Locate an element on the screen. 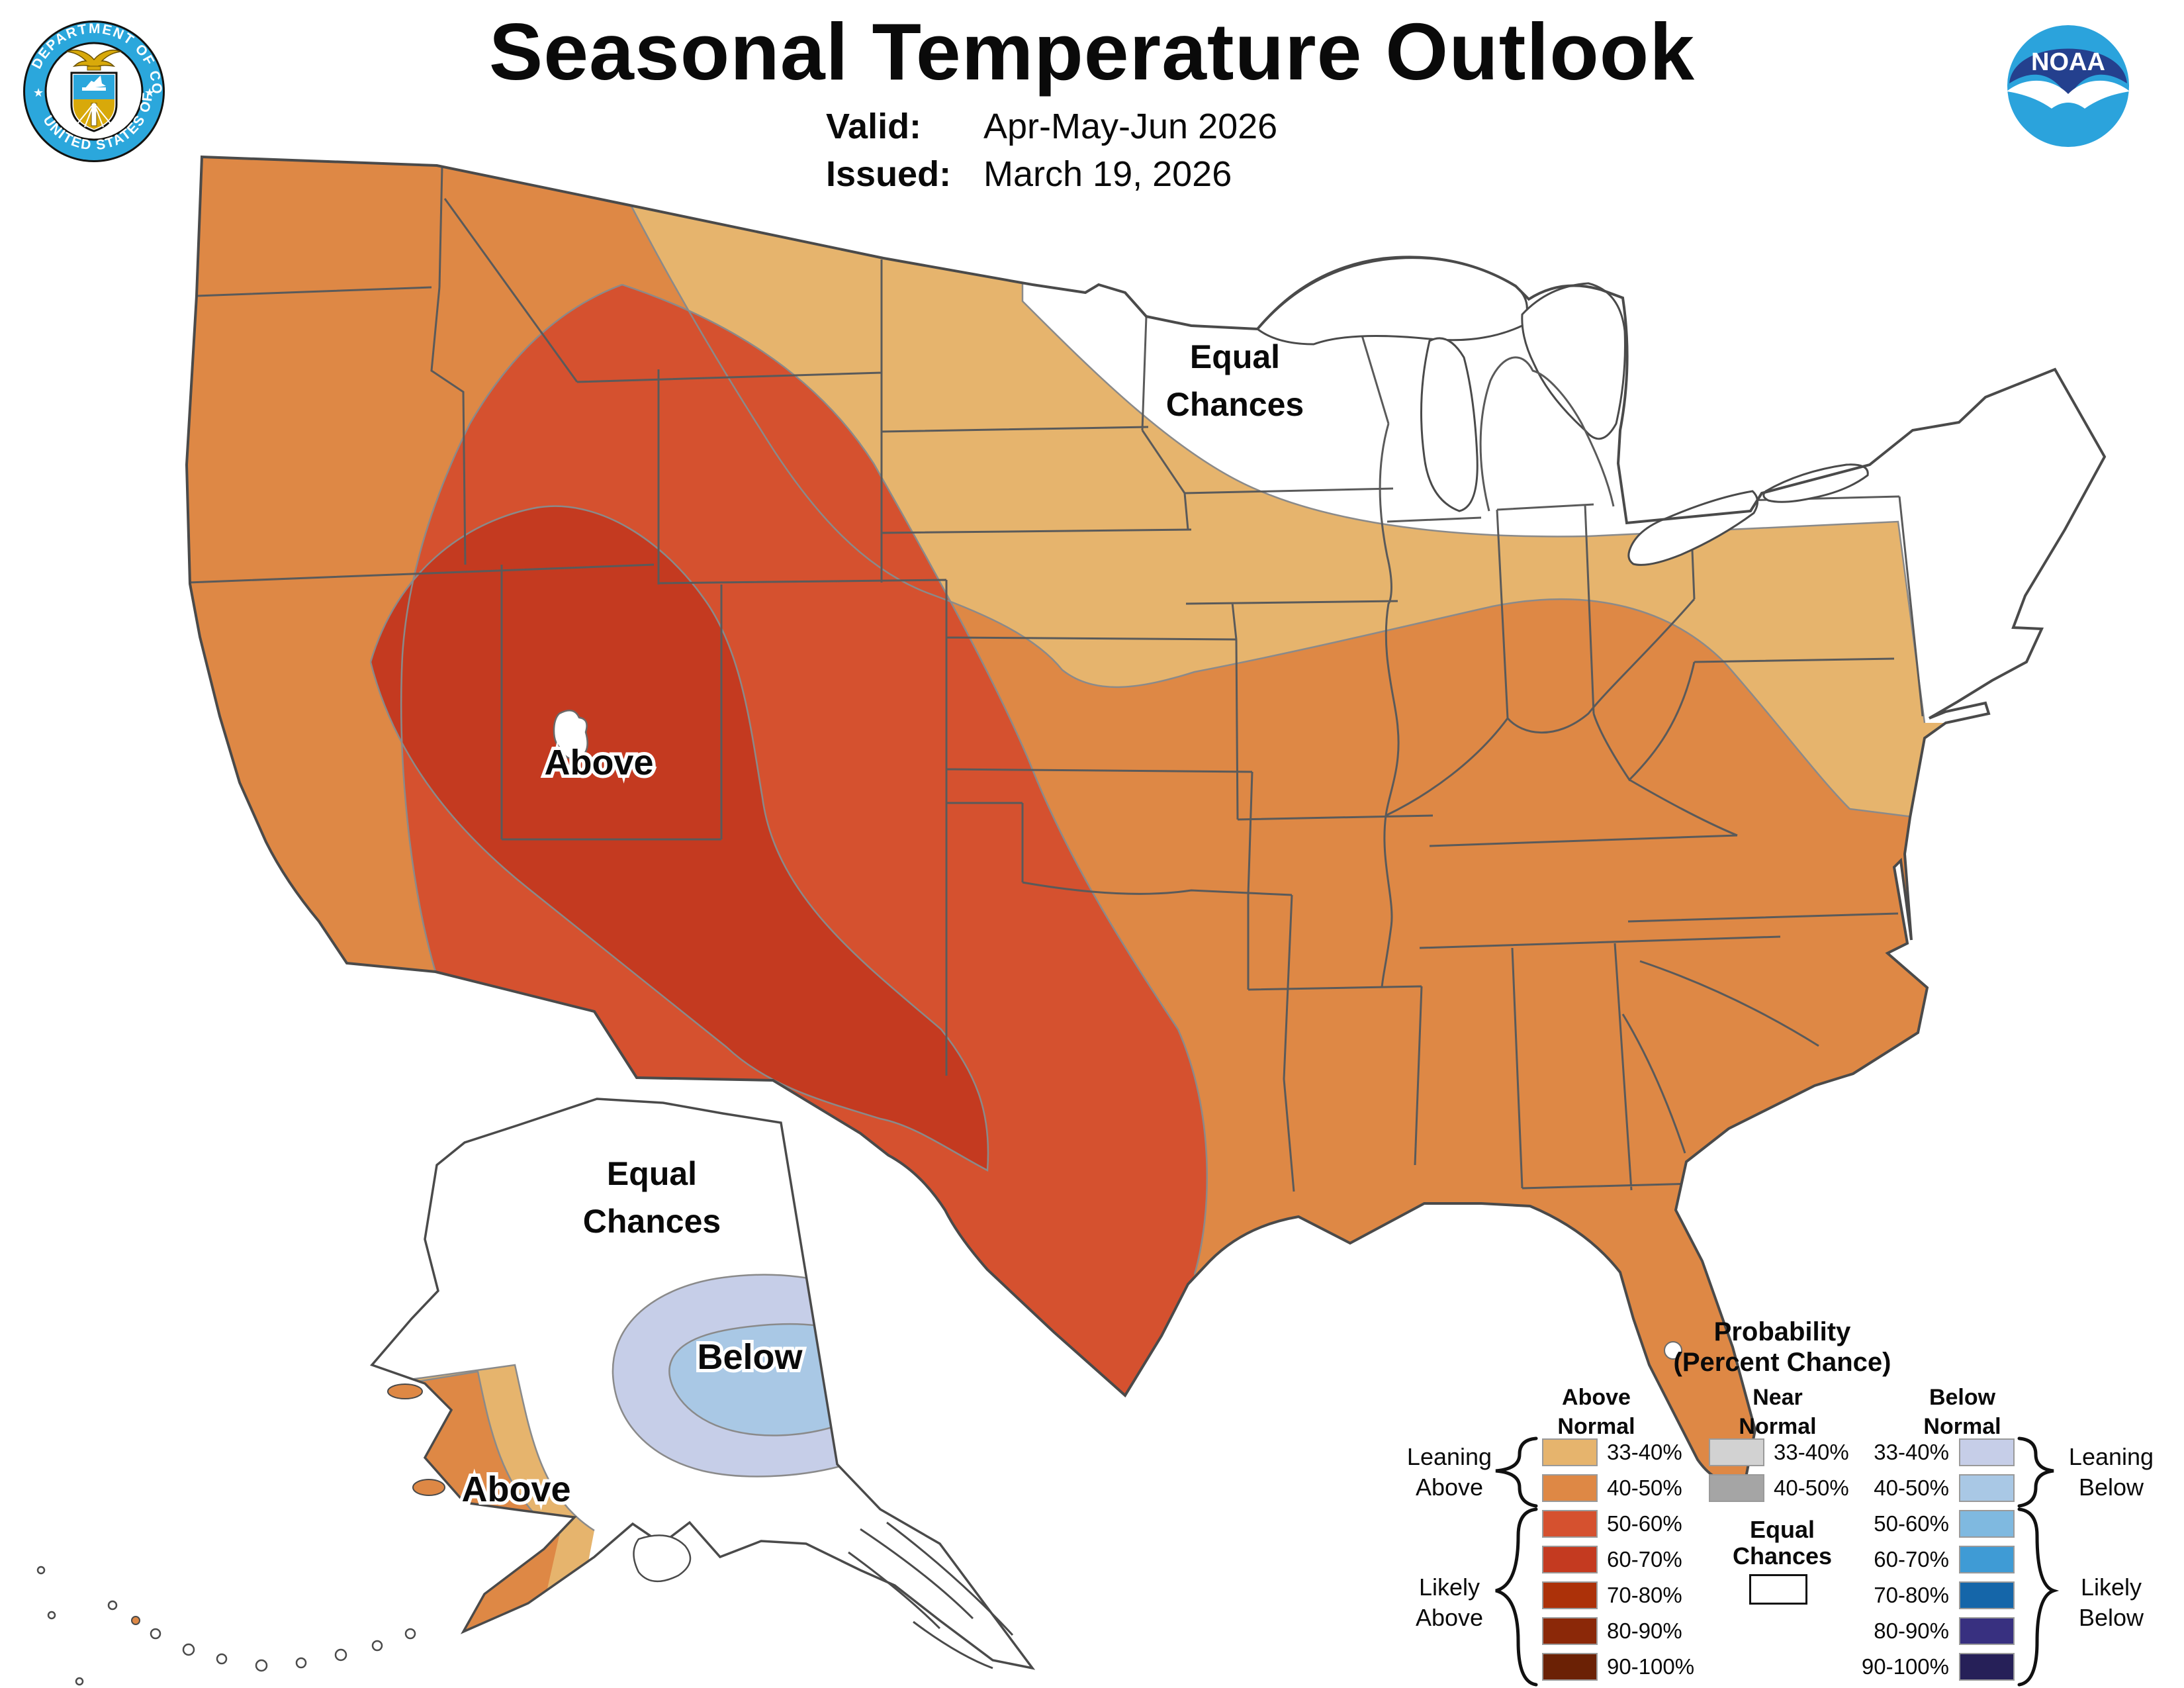  michigan-coast is located at coordinates (1547, 434).